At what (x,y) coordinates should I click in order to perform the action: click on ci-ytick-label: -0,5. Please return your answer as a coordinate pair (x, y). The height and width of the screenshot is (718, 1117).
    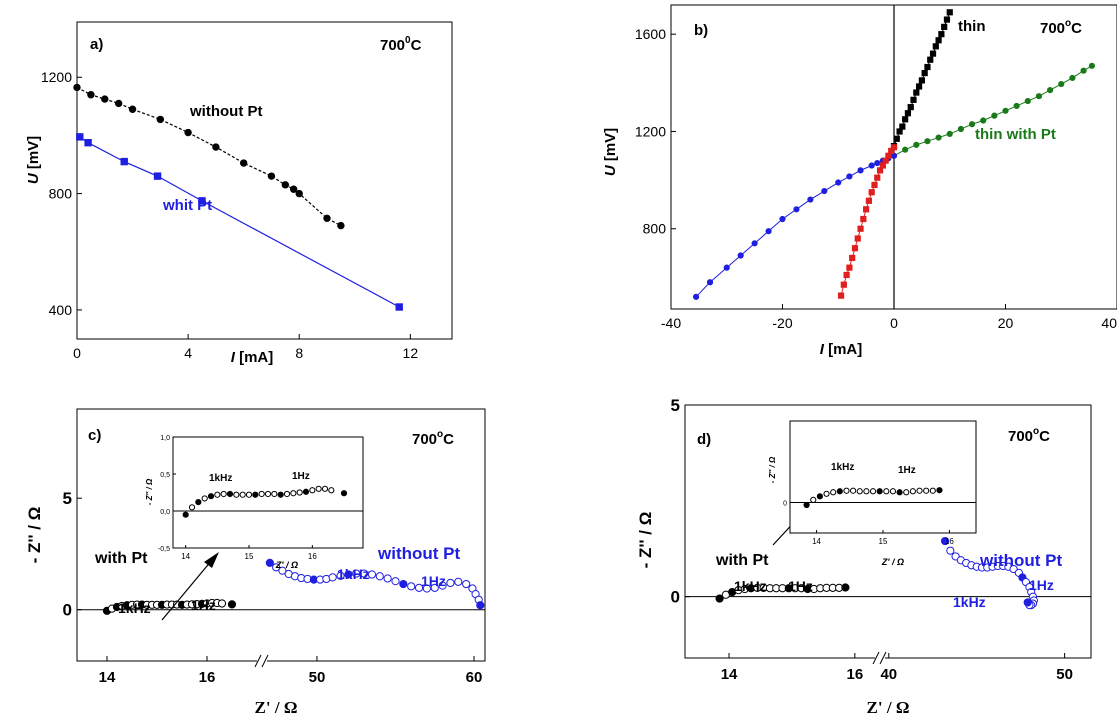
    Looking at the image, I should click on (164, 549).